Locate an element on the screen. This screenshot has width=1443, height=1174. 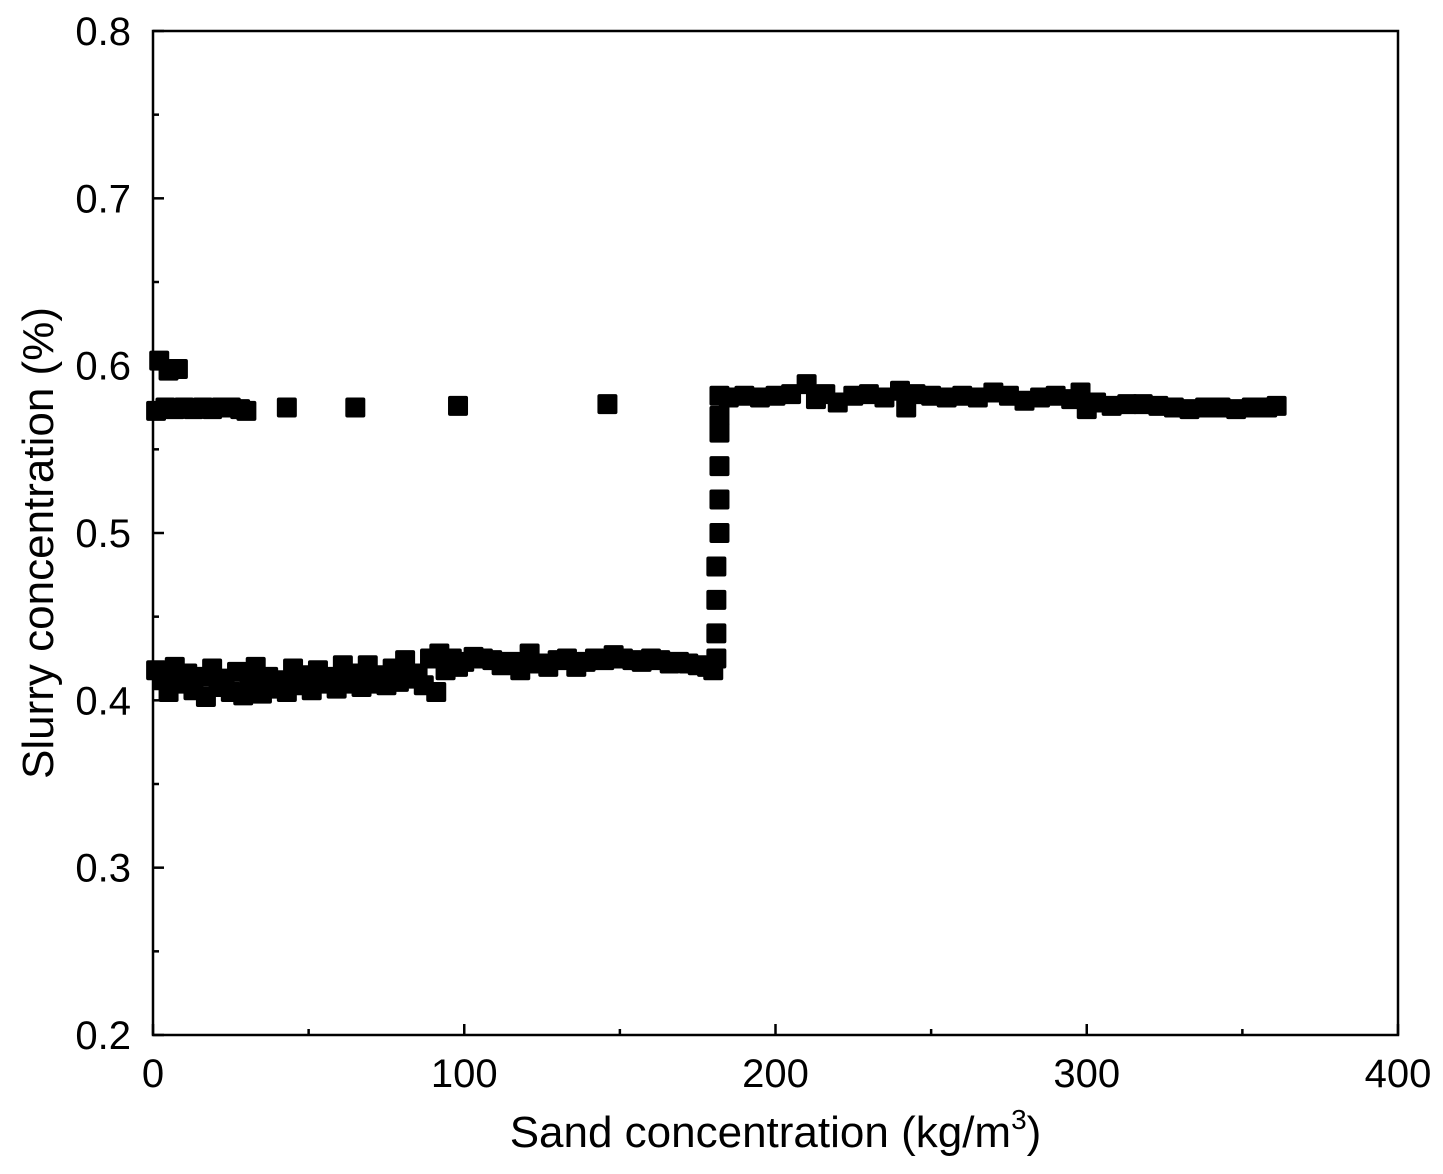
x-axis-title-end: ) is located at coordinates (1034, 1132).